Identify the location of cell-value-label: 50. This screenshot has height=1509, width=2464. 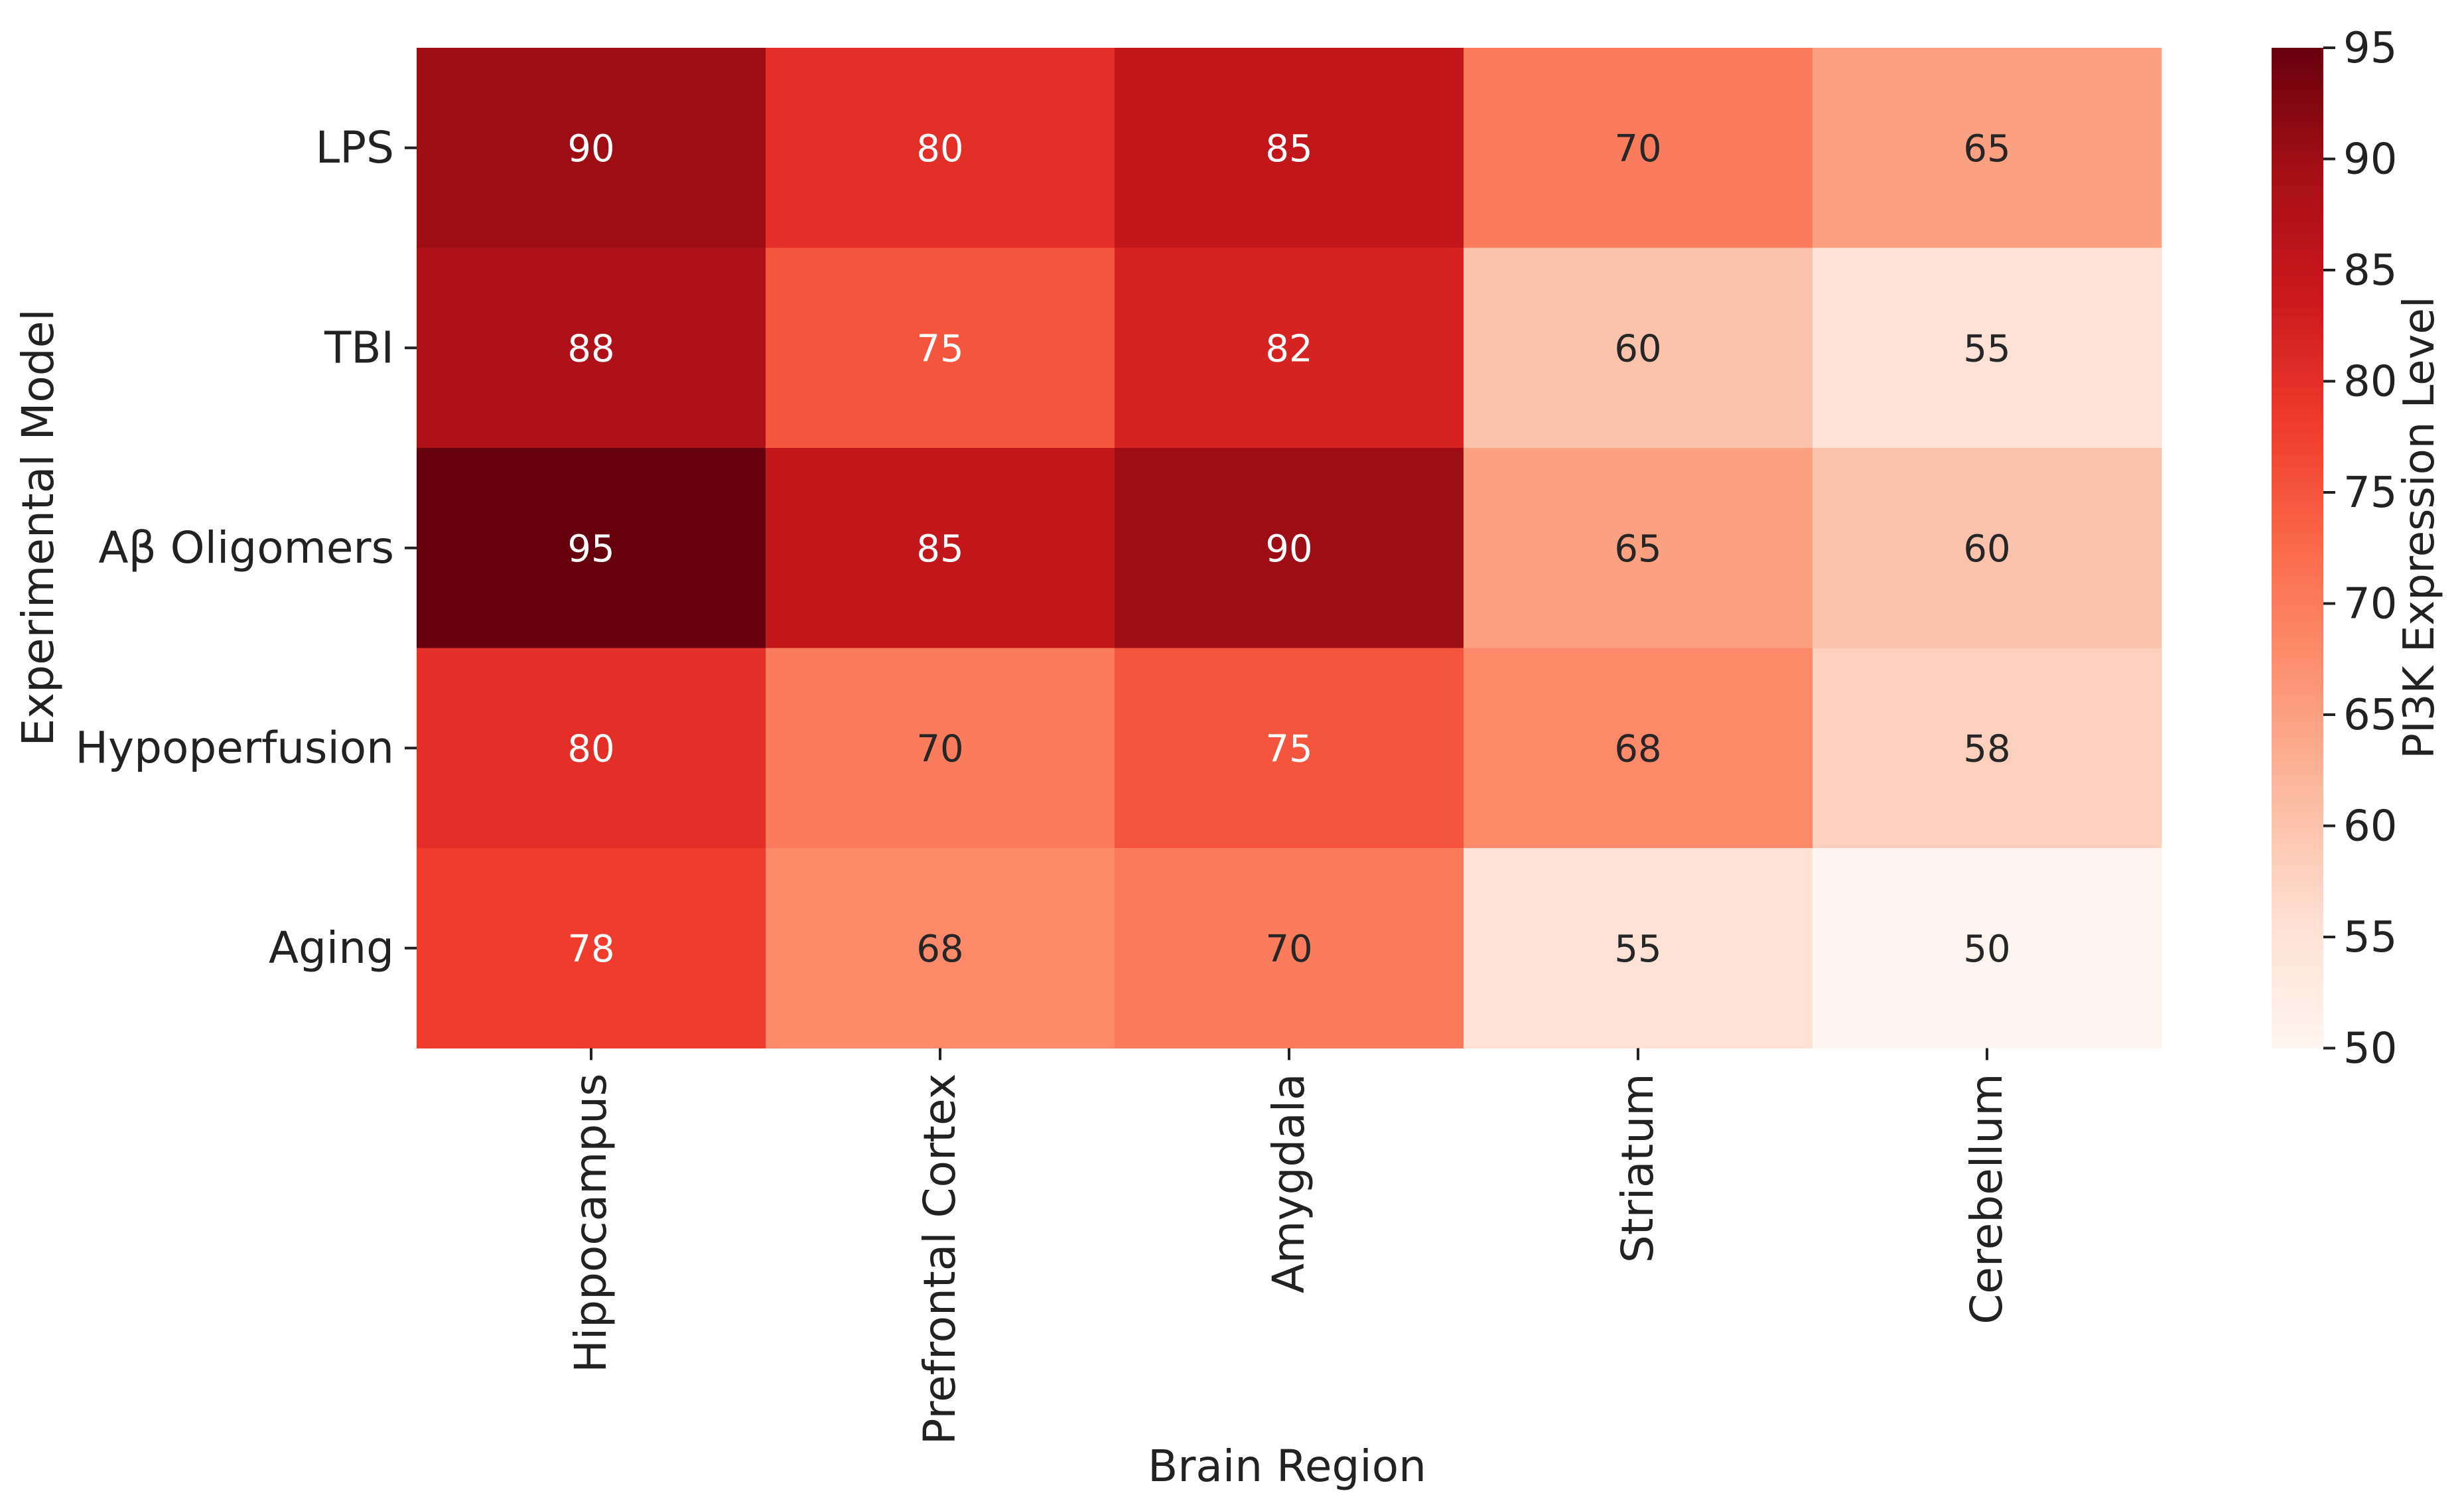
(1986, 949).